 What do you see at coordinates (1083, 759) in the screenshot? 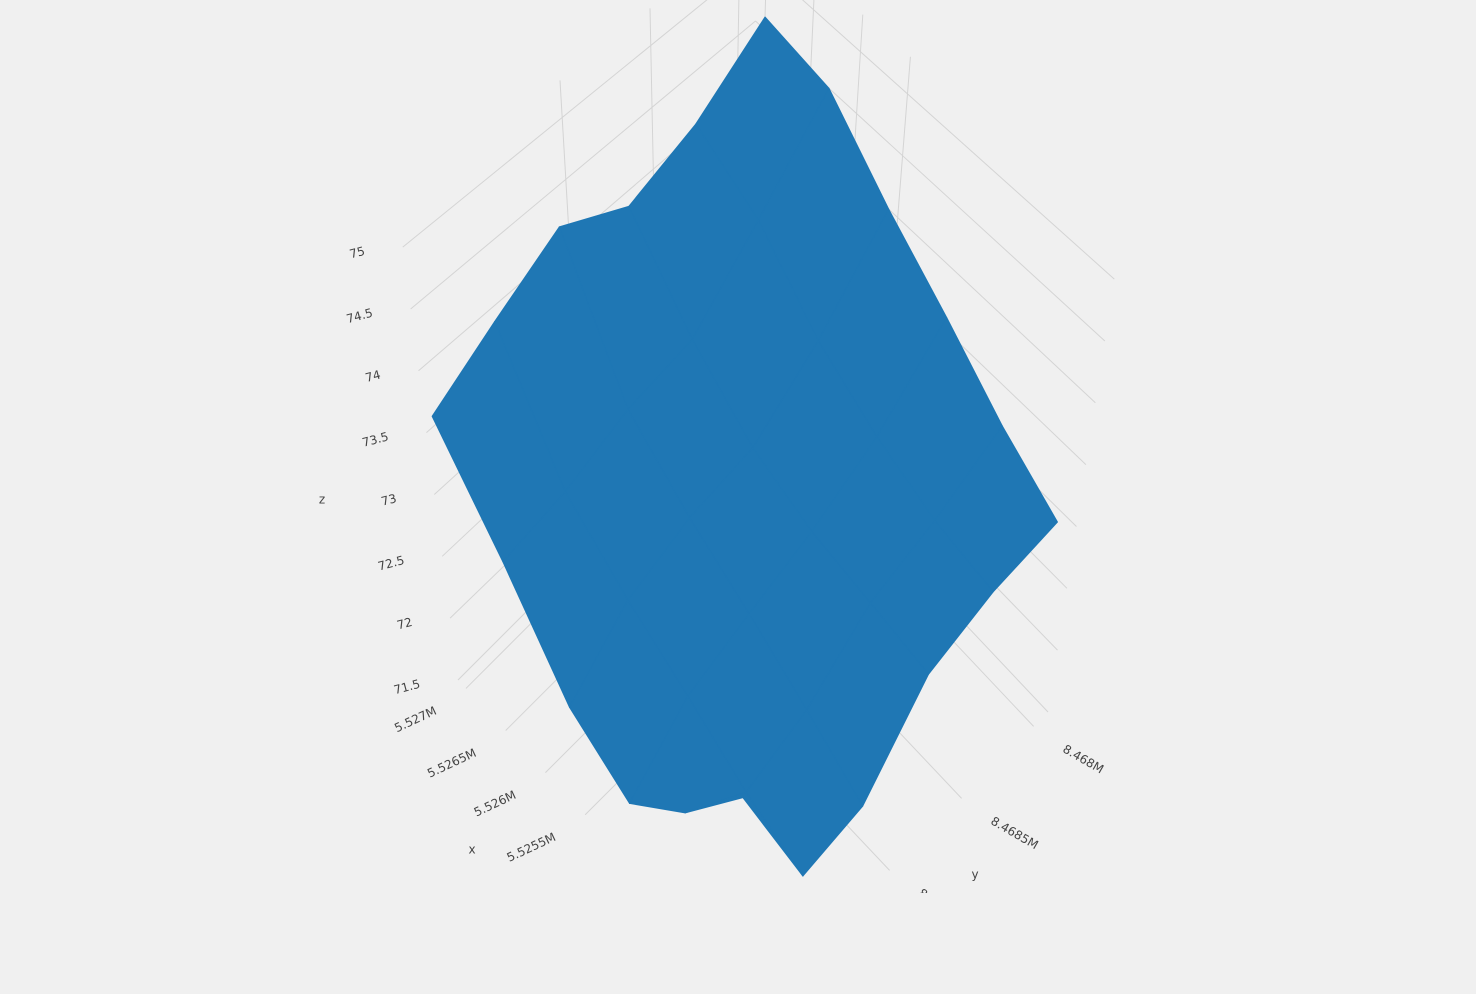
I see `y-tick-label: 8.468M` at bounding box center [1083, 759].